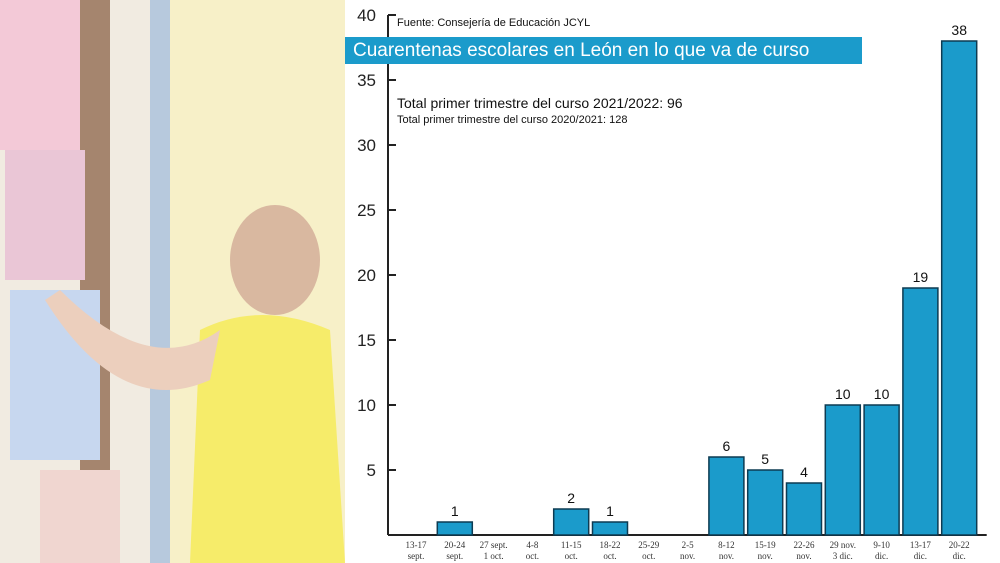 The height and width of the screenshot is (563, 1000). What do you see at coordinates (688, 545) in the screenshot?
I see `x-tick-label: 2-5` at bounding box center [688, 545].